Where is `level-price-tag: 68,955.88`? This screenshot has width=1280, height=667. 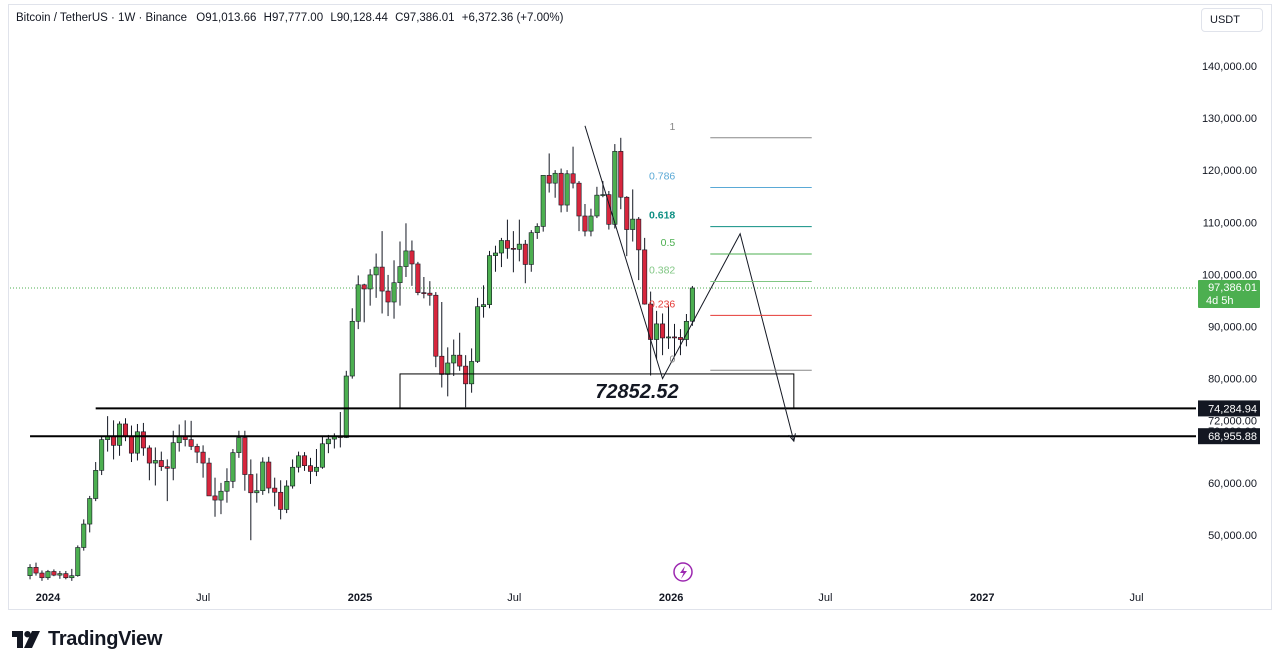
level-price-tag: 68,955.88 is located at coordinates (1229, 436).